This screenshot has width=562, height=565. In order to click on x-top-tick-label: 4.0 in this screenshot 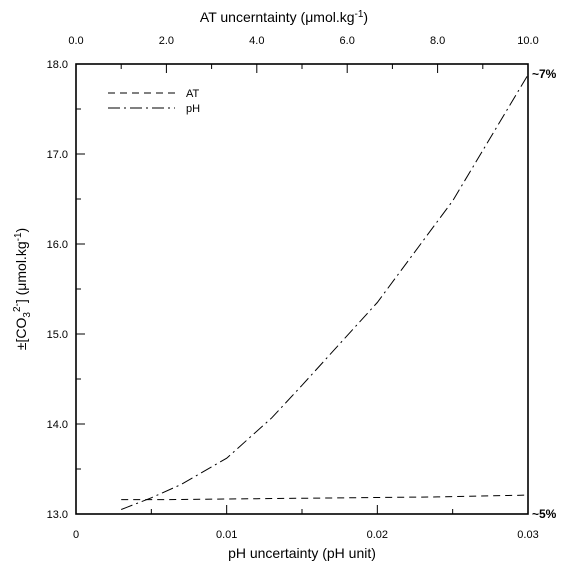, I will do `click(256, 41)`.